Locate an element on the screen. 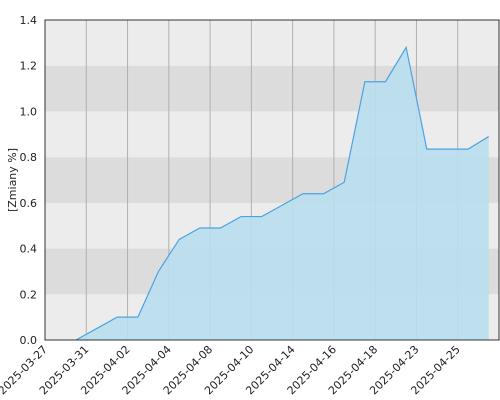 The height and width of the screenshot is (400, 500). y-tick-label: 1.4 is located at coordinates (29, 20).